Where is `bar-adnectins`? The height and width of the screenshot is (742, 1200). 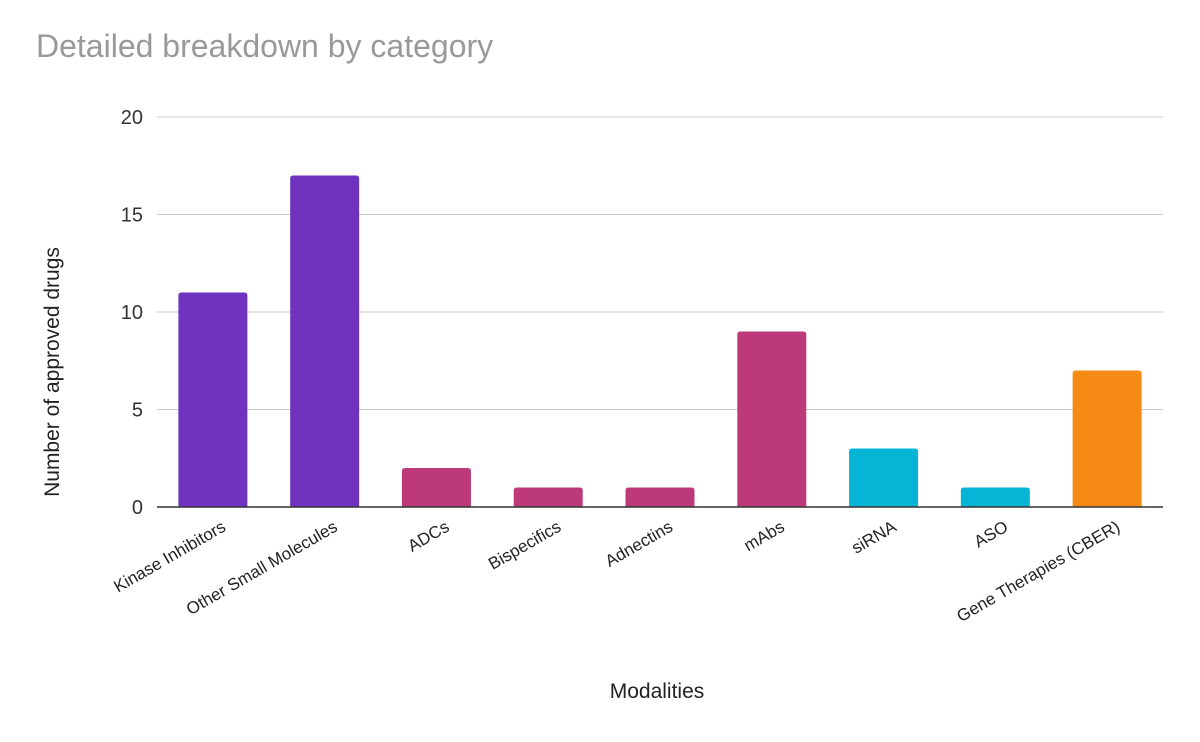 bar-adnectins is located at coordinates (660, 497).